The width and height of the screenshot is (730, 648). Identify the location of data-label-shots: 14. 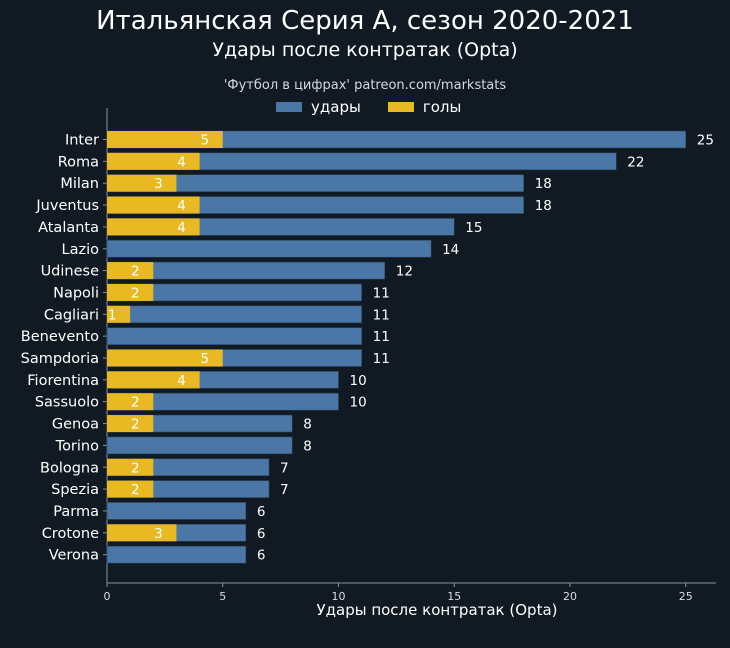
(450, 250).